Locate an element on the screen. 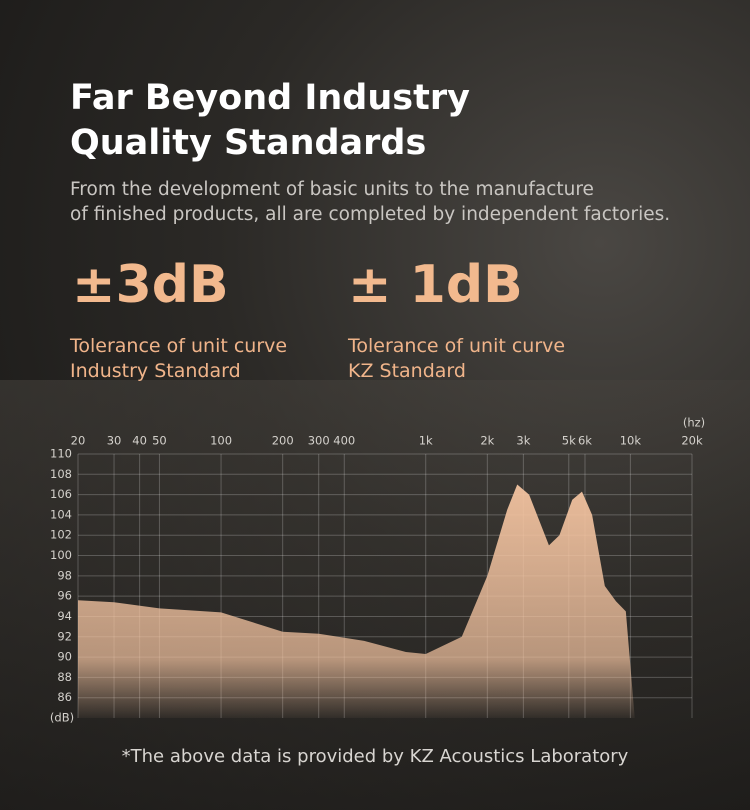  stat-value: ±3dB is located at coordinates (150, 285).